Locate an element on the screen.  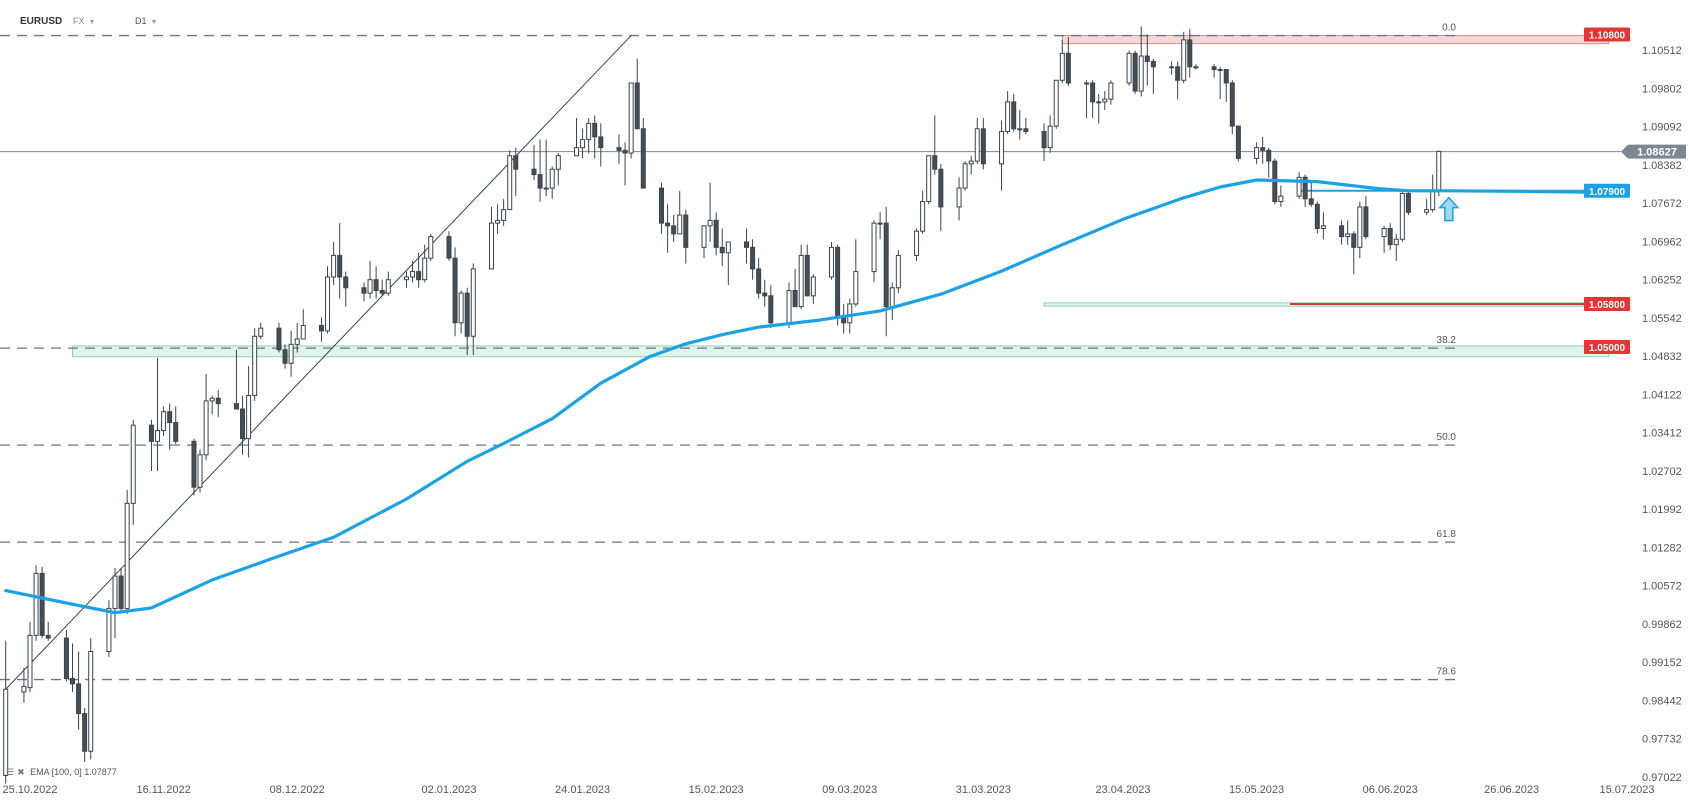
fib-label: 61.8 is located at coordinates (1447, 534).